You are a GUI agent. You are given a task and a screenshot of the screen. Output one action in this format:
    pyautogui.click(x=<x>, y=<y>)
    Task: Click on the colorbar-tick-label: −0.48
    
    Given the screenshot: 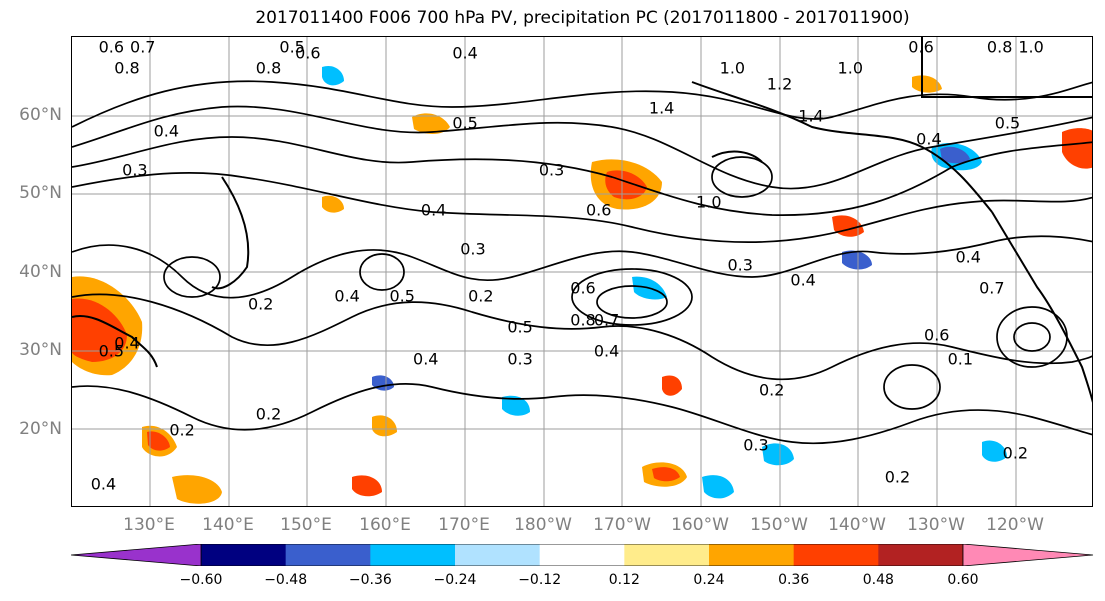 What is the action you would take?
    pyautogui.click(x=286, y=580)
    